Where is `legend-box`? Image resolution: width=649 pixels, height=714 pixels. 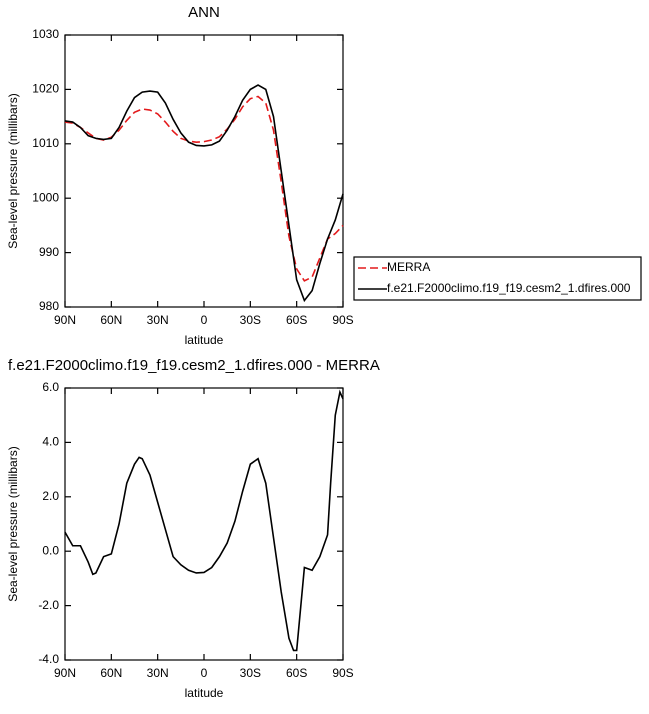
legend-box is located at coordinates (497, 278).